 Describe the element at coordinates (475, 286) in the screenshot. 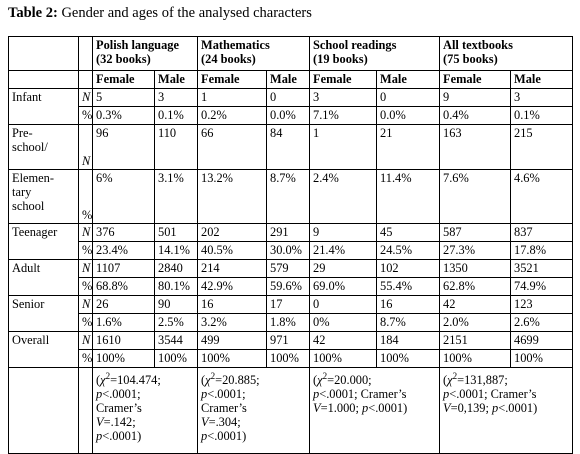

I see `cell: 62.8%` at that location.